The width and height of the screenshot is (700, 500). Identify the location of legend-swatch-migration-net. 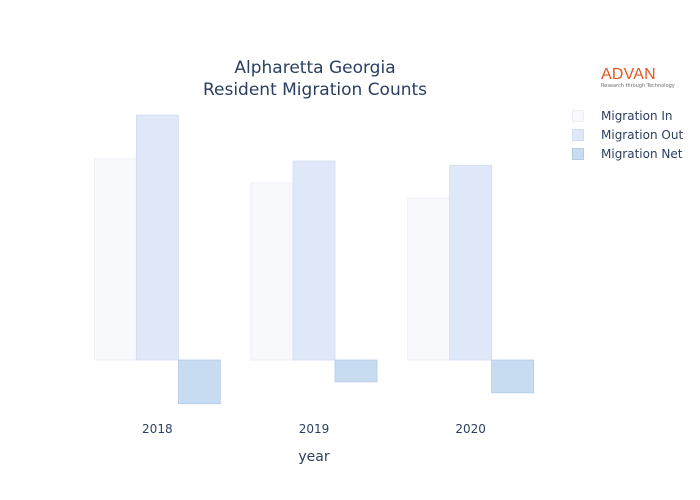
(578, 153).